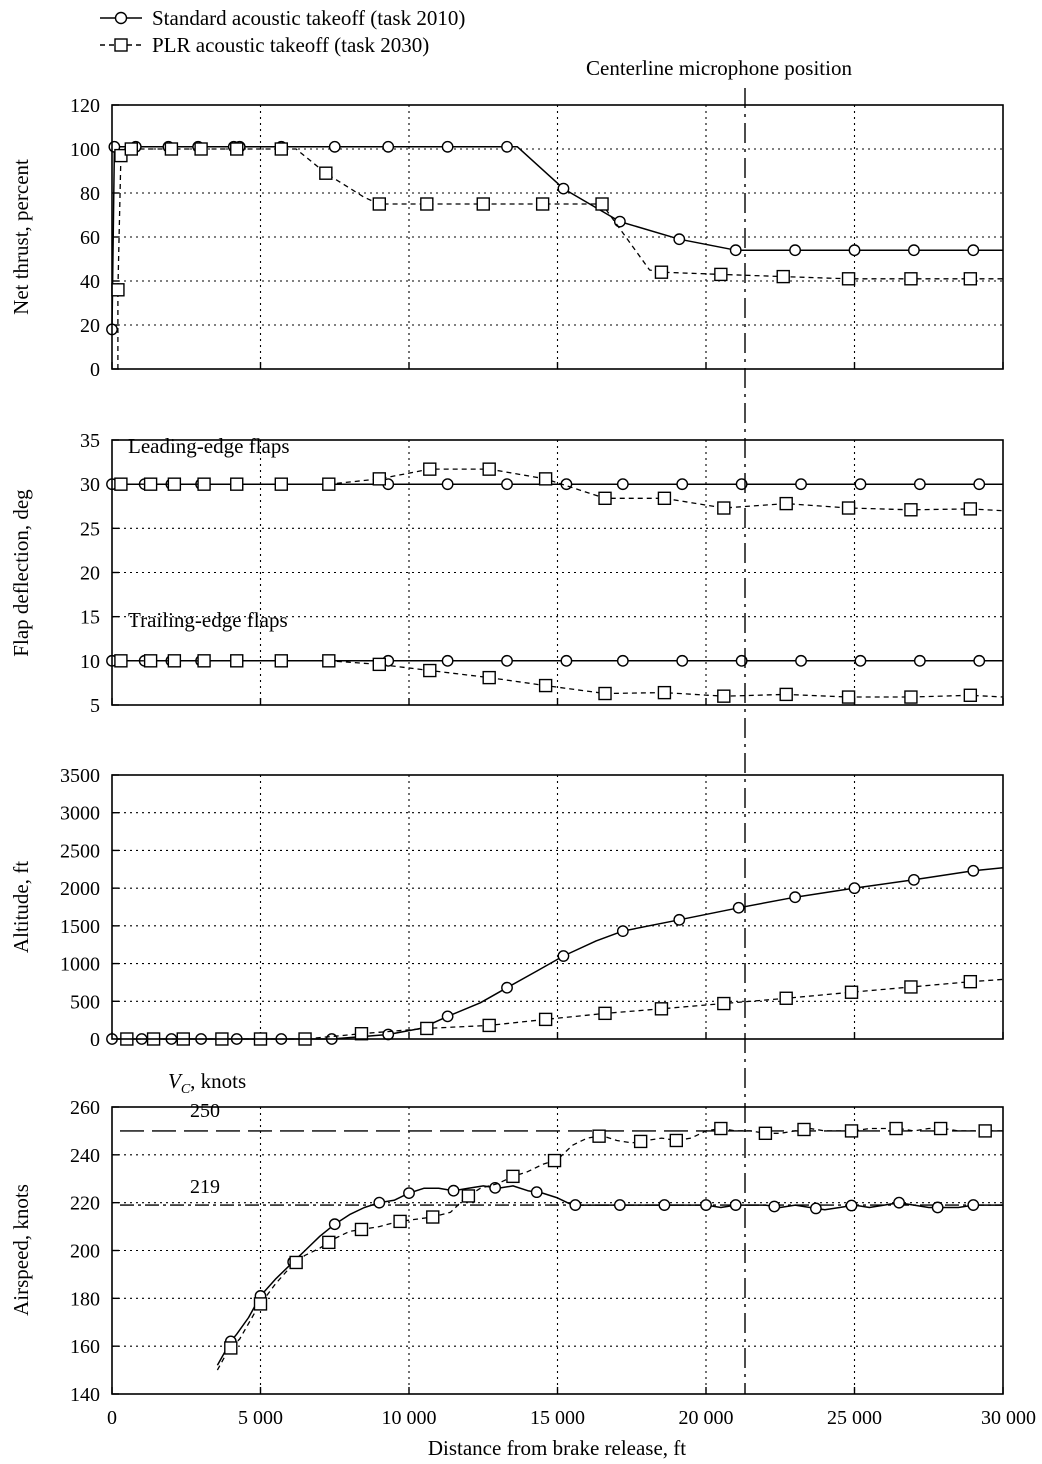 Image resolution: width=1042 pixels, height=1464 pixels. Describe the element at coordinates (85, 150) in the screenshot. I see `y-tick-label: 100` at that location.